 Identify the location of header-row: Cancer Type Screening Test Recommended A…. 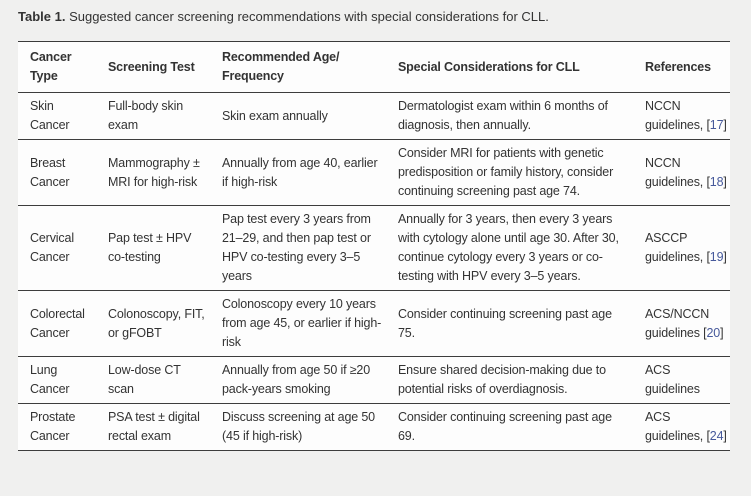
(374, 67).